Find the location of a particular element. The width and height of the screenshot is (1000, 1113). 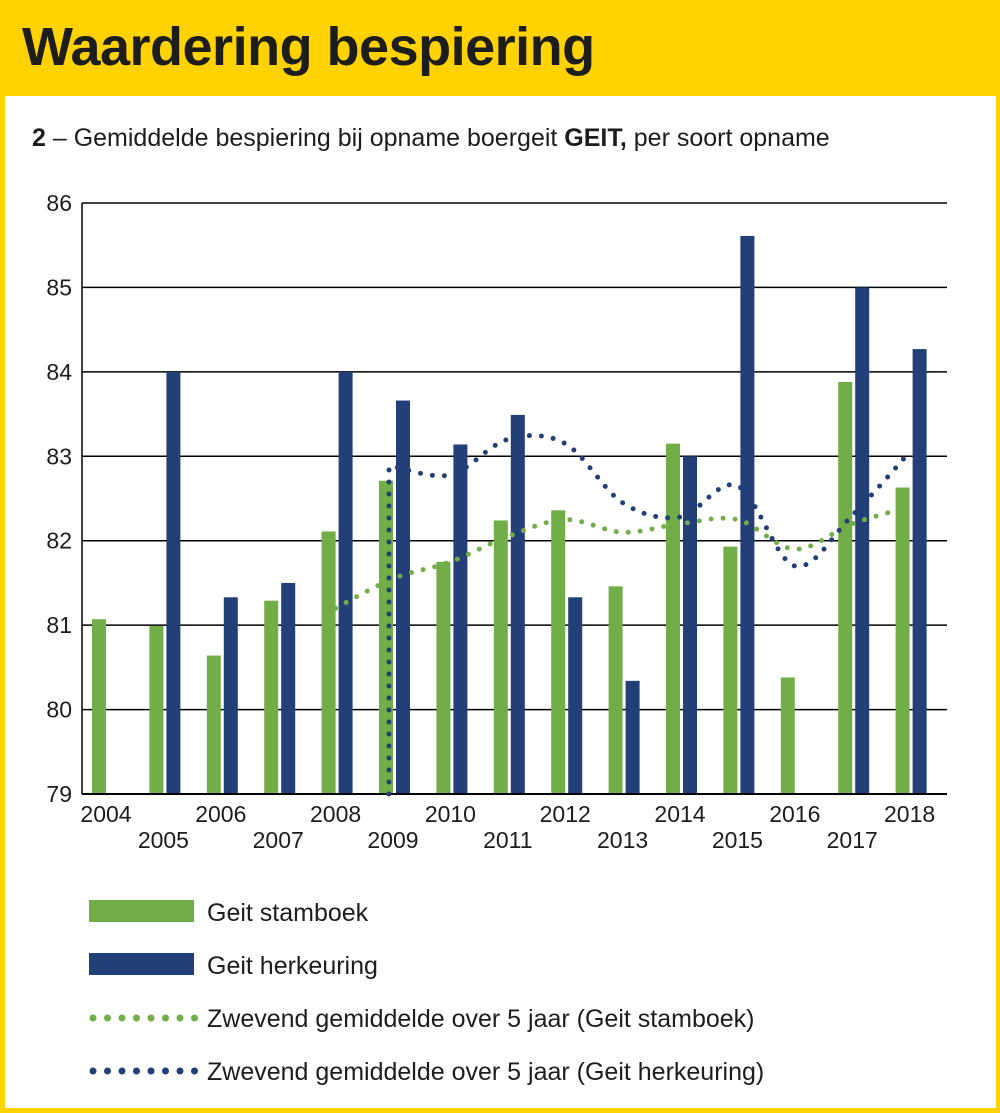

bar-stamboek-2008 is located at coordinates (328, 662).